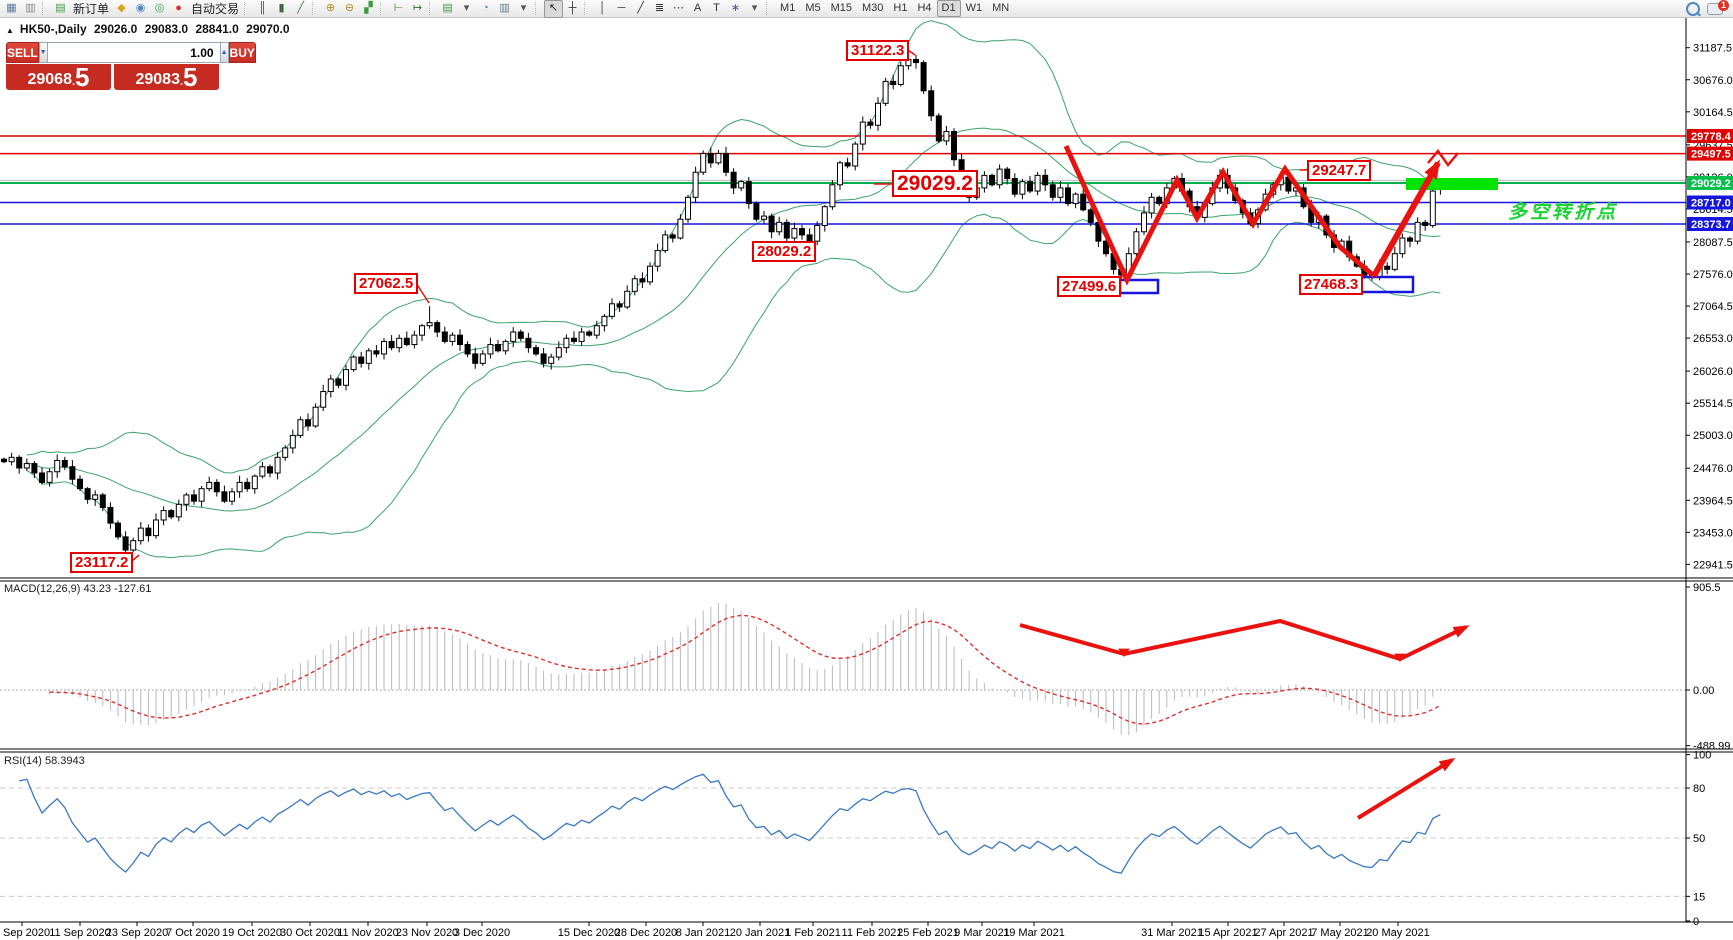  Describe the element at coordinates (330, 7) in the screenshot. I see `zoom-in-icon: ⊕` at that location.